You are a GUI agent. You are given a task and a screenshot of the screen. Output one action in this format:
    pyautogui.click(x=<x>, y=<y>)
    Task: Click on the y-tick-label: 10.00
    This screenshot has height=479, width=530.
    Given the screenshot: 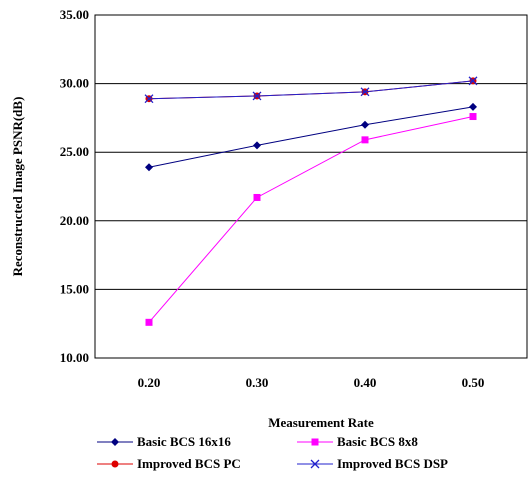 What is the action you would take?
    pyautogui.click(x=74, y=357)
    